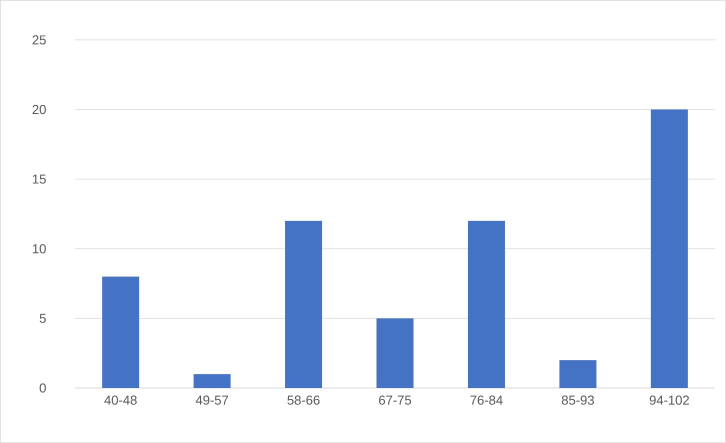 This screenshot has height=443, width=726. I want to click on y-tick-label: 20, so click(39, 109).